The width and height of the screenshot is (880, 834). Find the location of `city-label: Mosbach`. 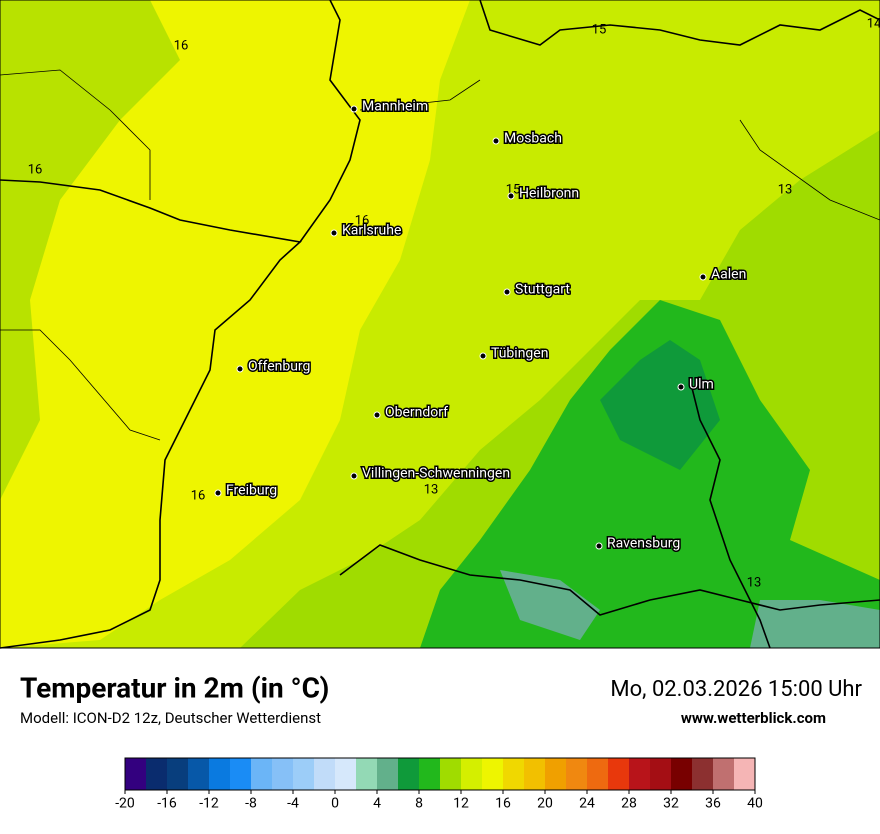

city-label: Mosbach is located at coordinates (533, 139).